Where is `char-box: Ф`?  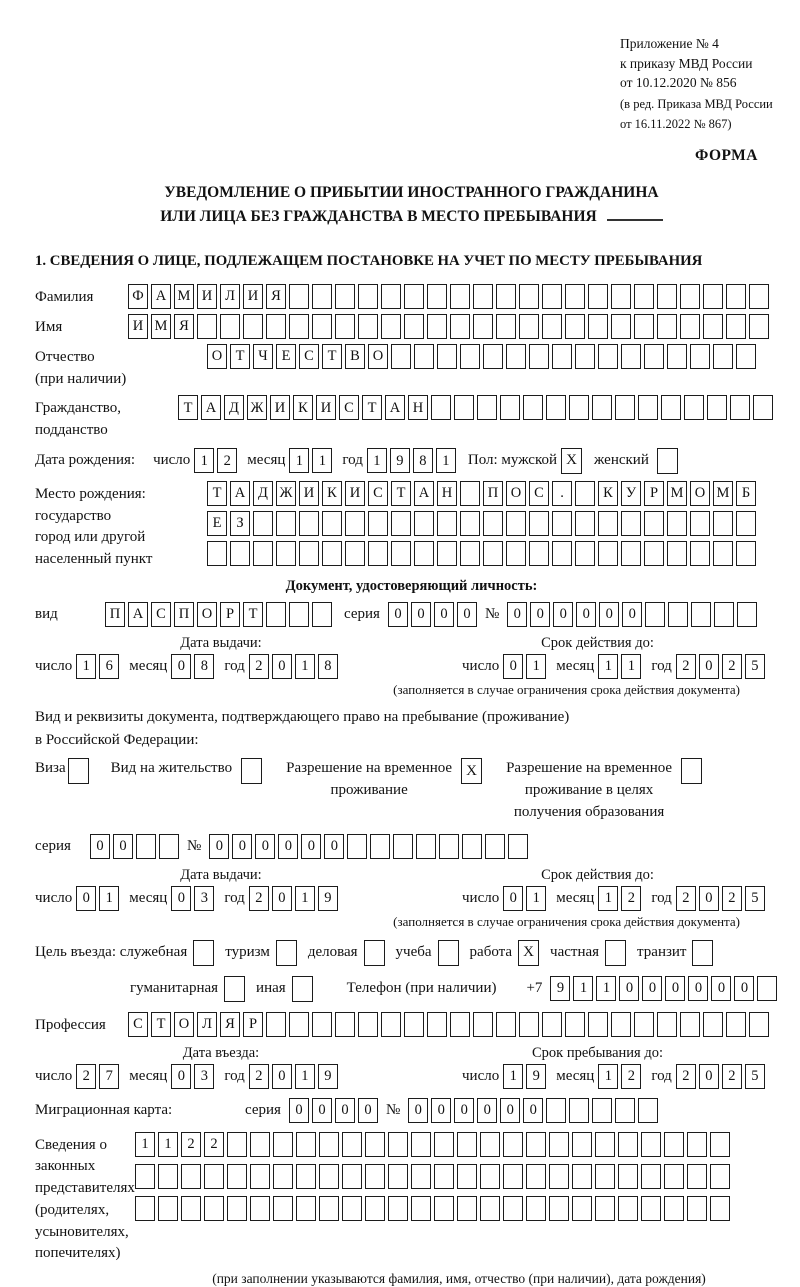 char-box: Ф is located at coordinates (138, 296).